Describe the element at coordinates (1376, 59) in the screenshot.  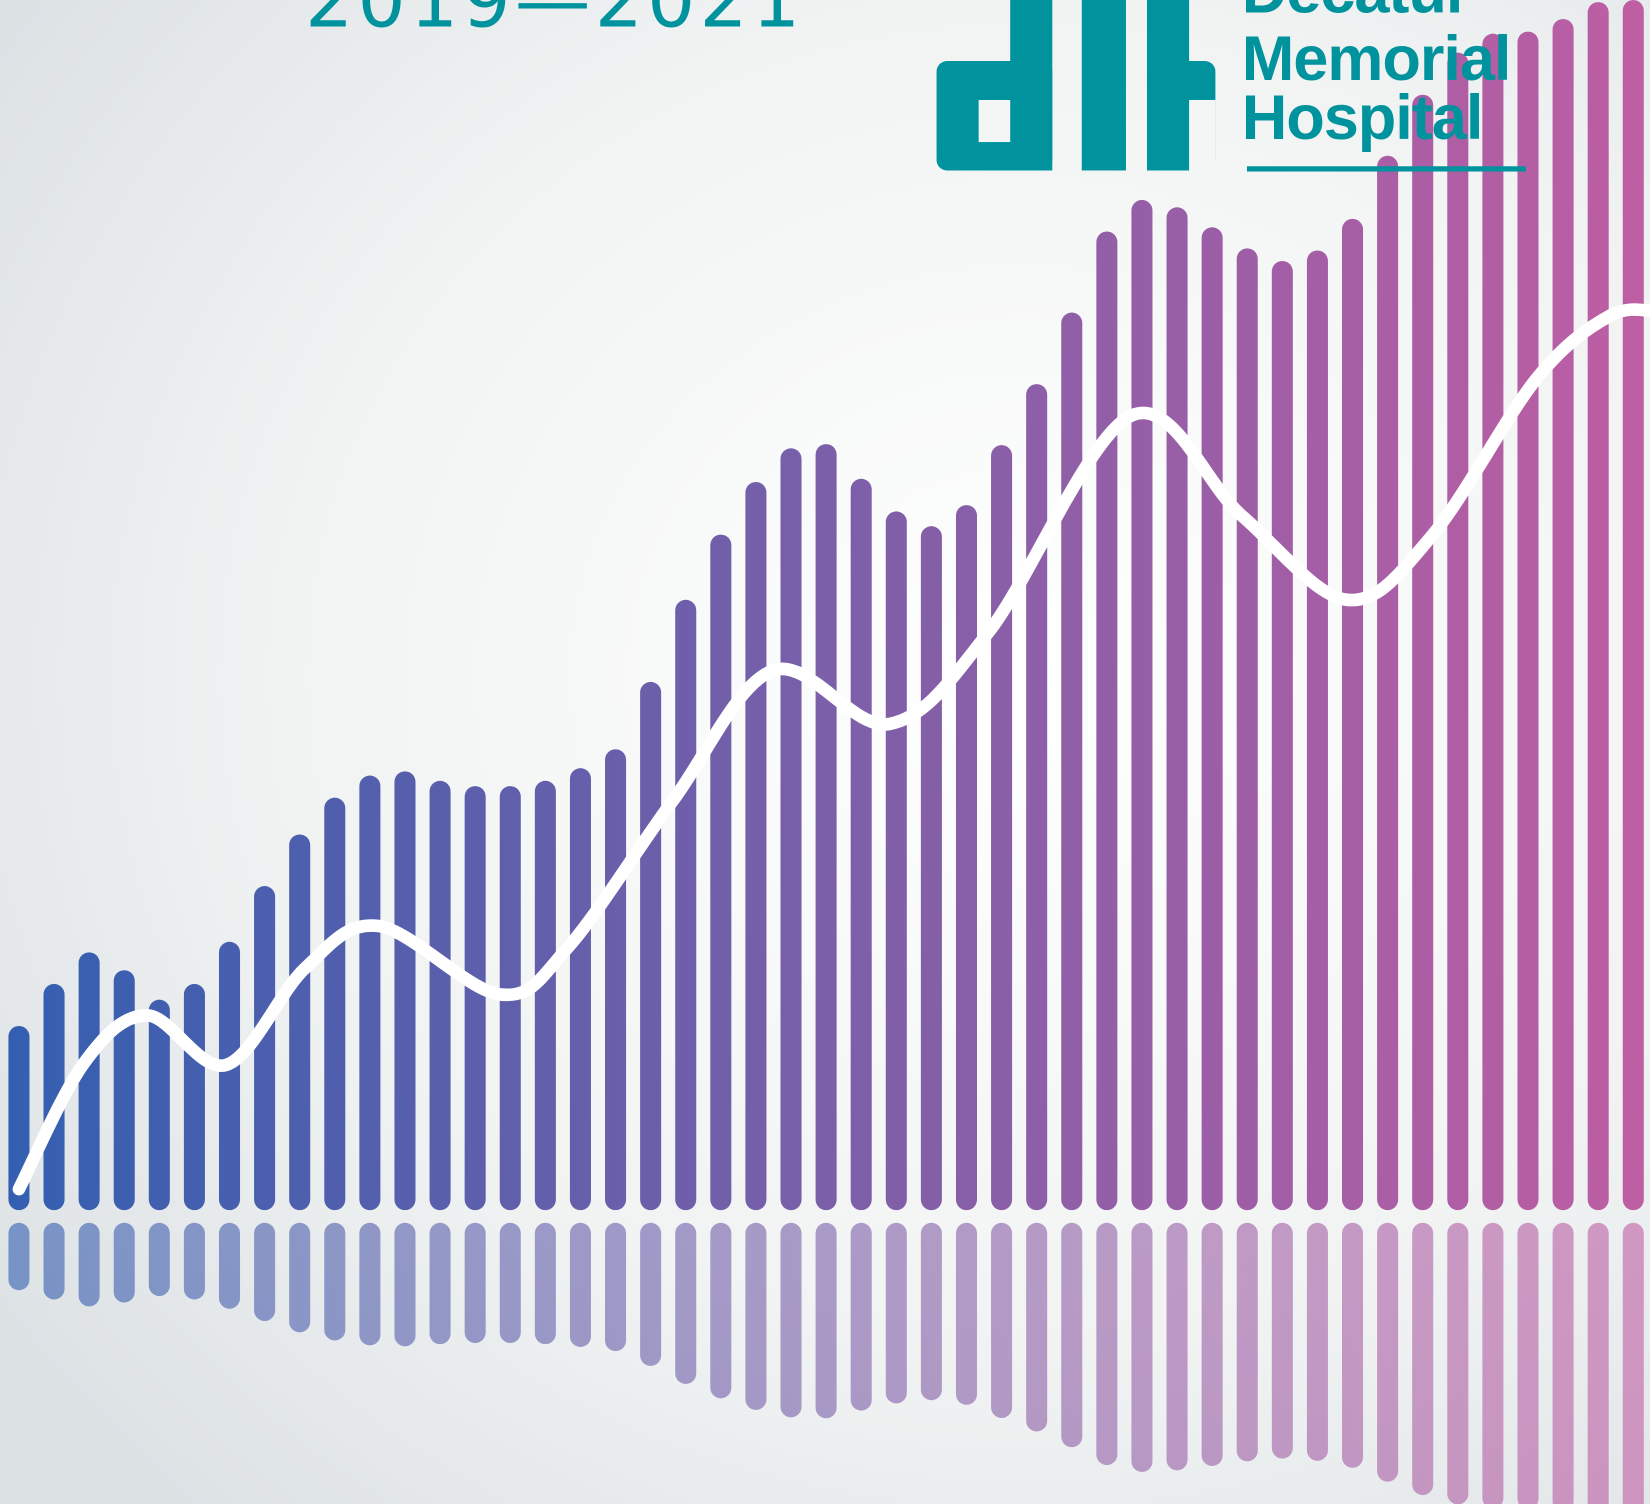
I see `logo-line: Memorial` at that location.